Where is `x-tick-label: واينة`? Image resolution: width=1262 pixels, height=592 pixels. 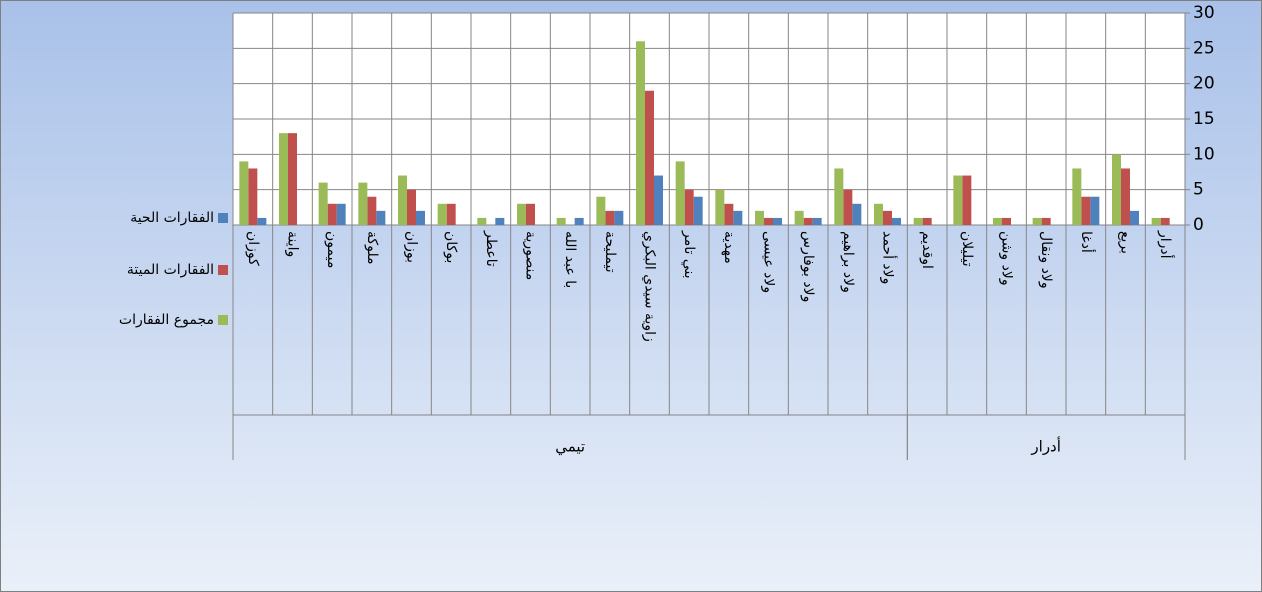 x-tick-label: واينة is located at coordinates (293, 244).